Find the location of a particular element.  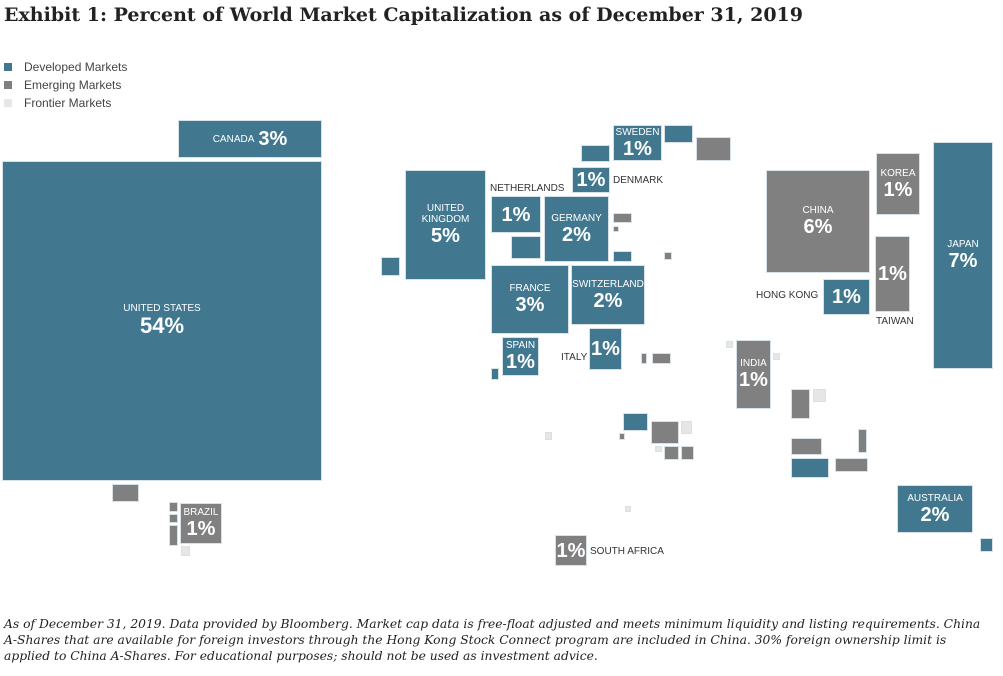

country-box-china: CHINA 6% is located at coordinates (818, 221).